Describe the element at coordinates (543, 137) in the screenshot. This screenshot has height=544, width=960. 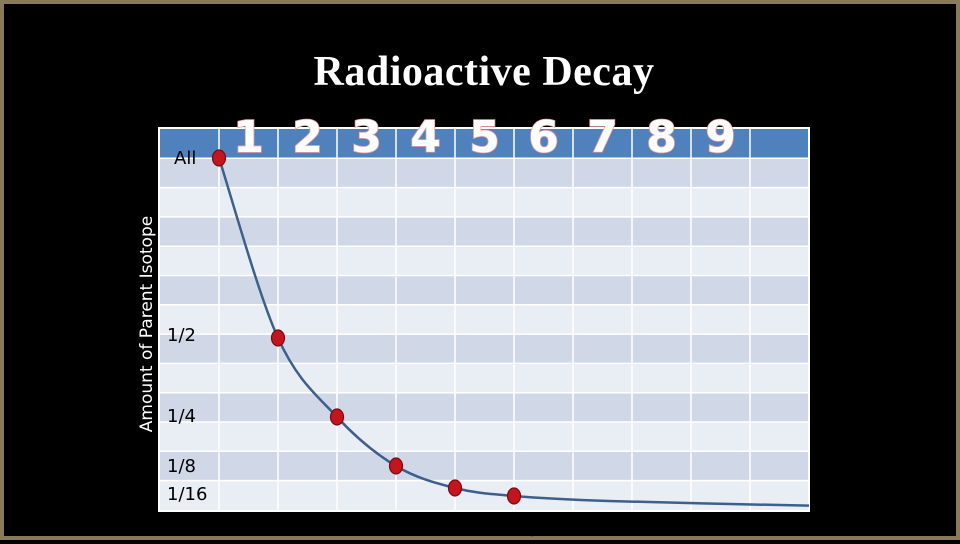
I see `x-tick-label: 6` at that location.